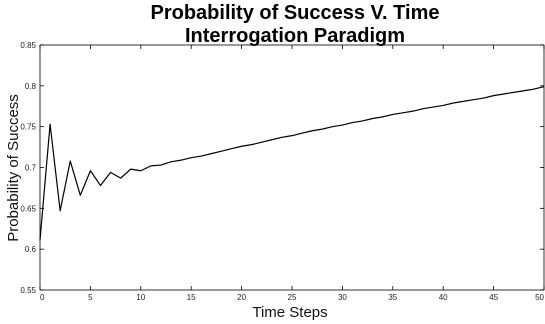 The height and width of the screenshot is (324, 545). I want to click on y-tick-label: 0.65, so click(28, 208).